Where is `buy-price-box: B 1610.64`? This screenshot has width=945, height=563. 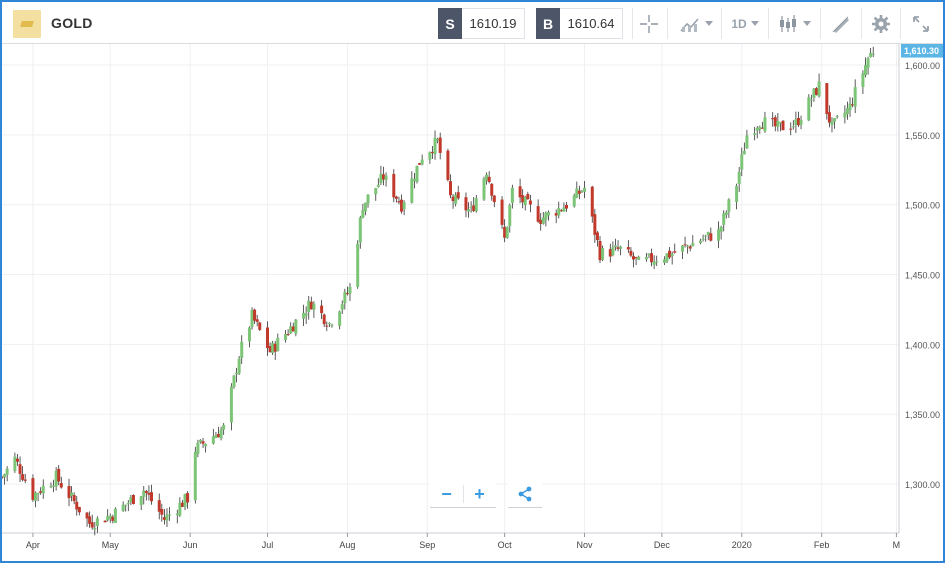
buy-price-box: B 1610.64 is located at coordinates (579, 23).